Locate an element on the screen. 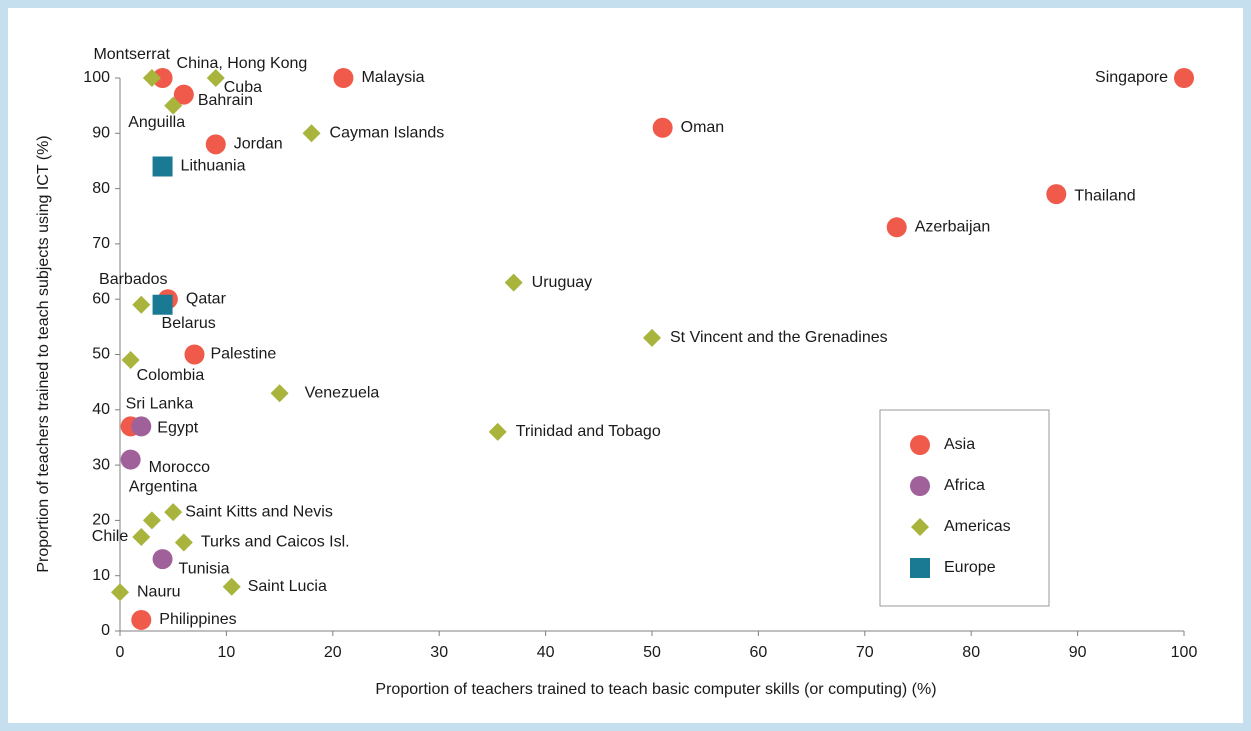  x-tick-label: 10 is located at coordinates (227, 652).